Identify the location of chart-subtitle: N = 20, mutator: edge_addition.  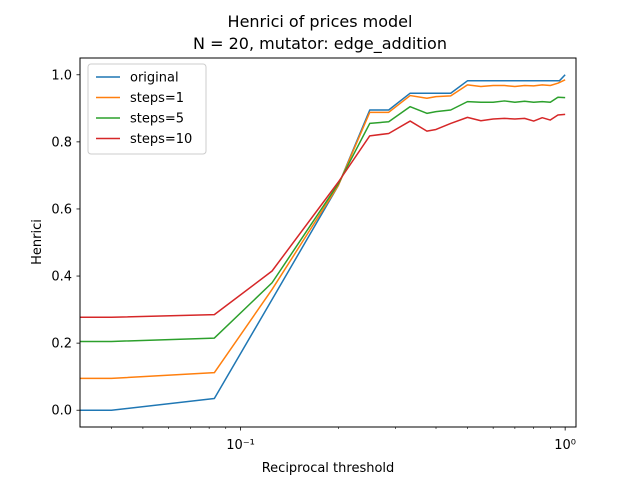
(320, 44).